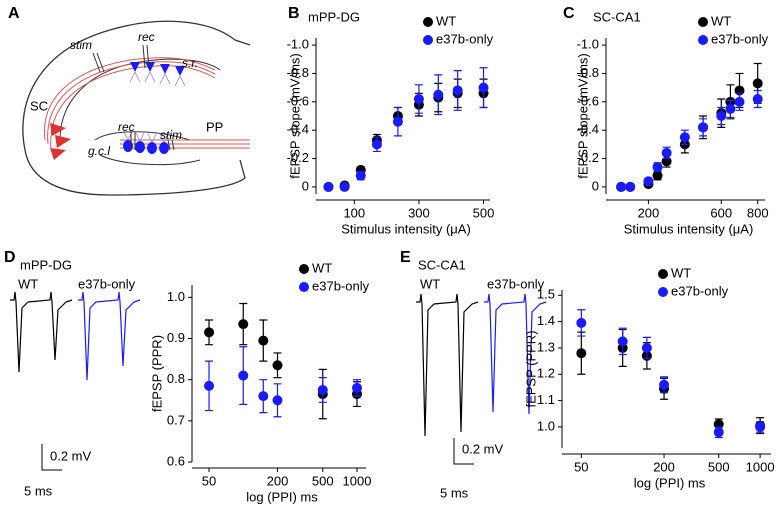  Describe the element at coordinates (147, 148) in the screenshot. I see `dentate` at that location.